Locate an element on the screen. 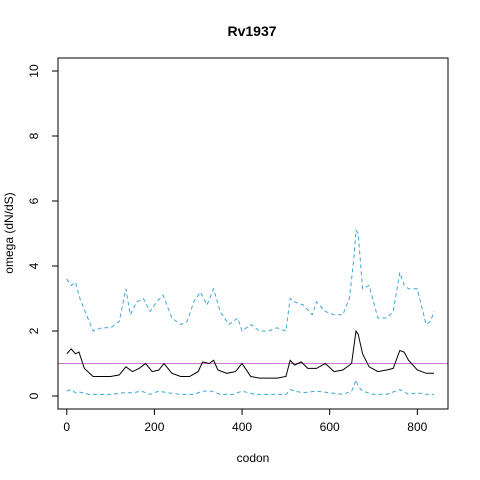 Image resolution: width=480 pixels, height=480 pixels. x-tick-label: 200 is located at coordinates (154, 427).